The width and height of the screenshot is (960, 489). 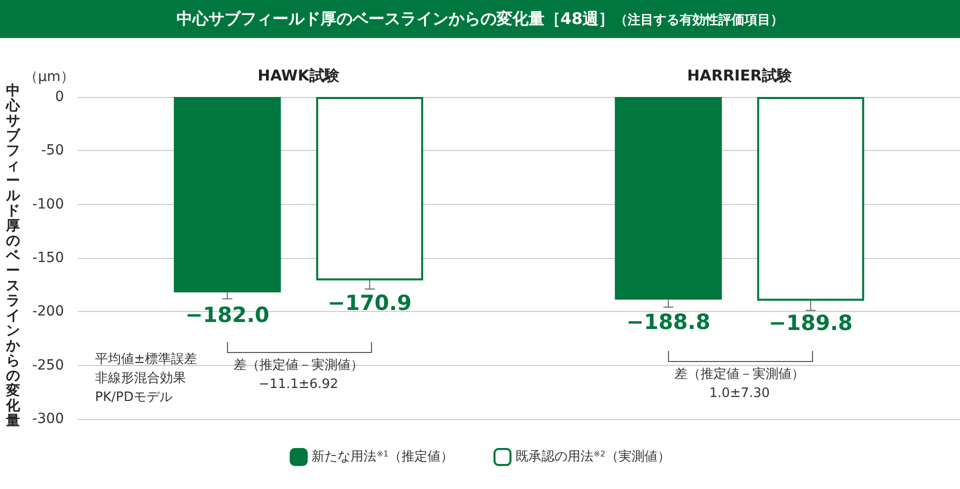 What do you see at coordinates (739, 393) in the screenshot?
I see `annotation: 1.0±7.30` at bounding box center [739, 393].